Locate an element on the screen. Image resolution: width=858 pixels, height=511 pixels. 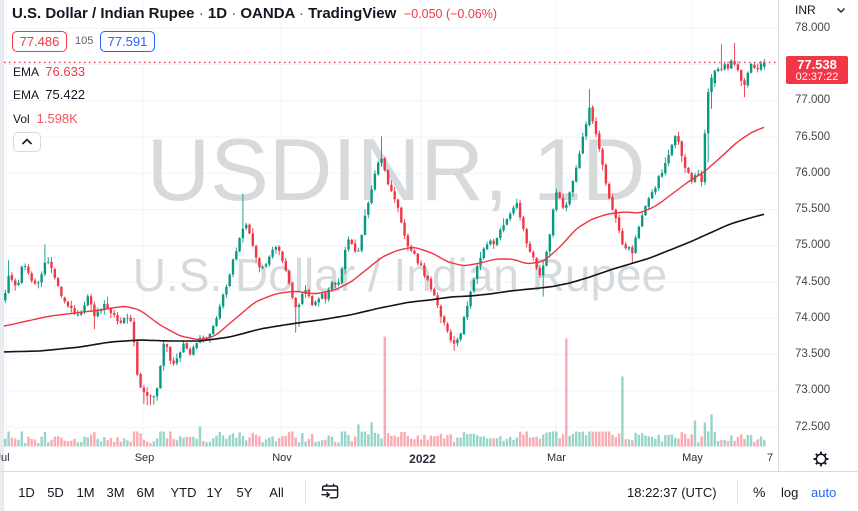
svg-text: U.S. Dollar / Indian Rupee is located at coordinates (400, 275).